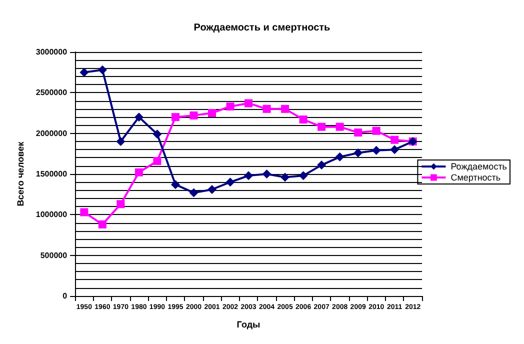 The height and width of the screenshot is (344, 524). Describe the element at coordinates (262, 28) in the screenshot. I see `chart-title: Рождаемость и смертность` at that location.